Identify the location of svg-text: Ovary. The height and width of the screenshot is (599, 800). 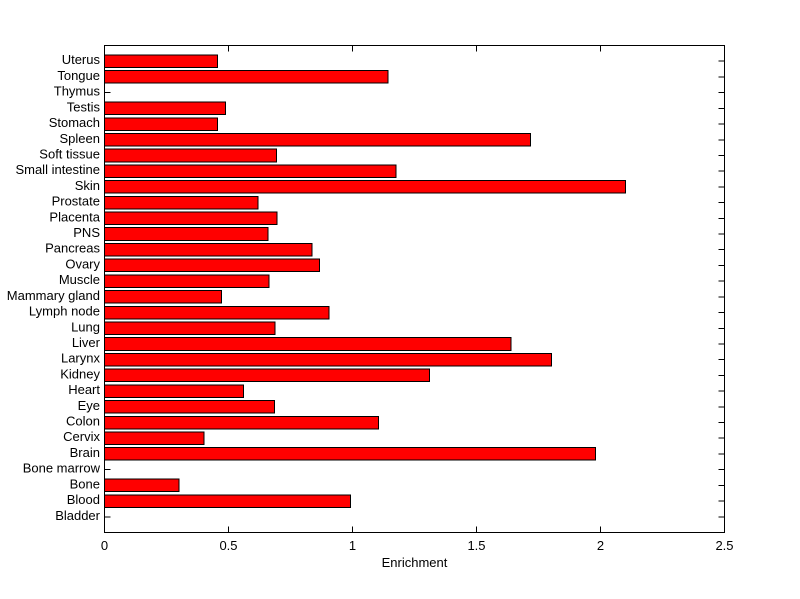
(82, 263).